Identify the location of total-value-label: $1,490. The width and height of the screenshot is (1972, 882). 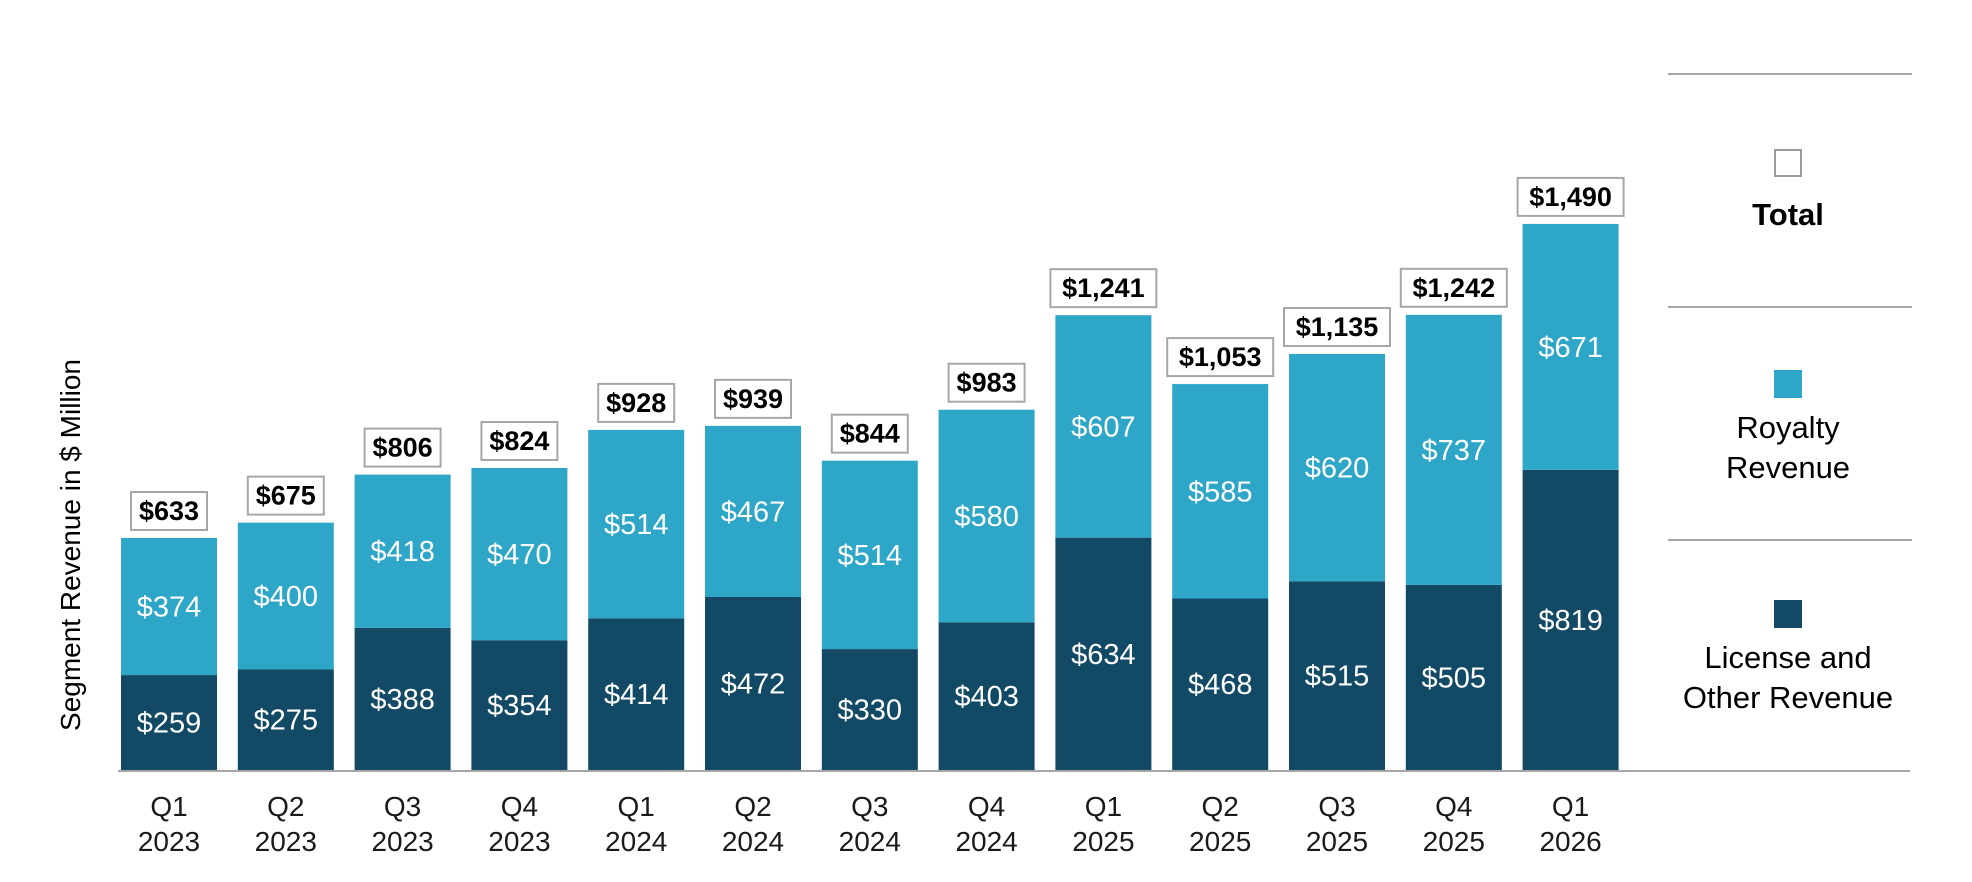
(1570, 197).